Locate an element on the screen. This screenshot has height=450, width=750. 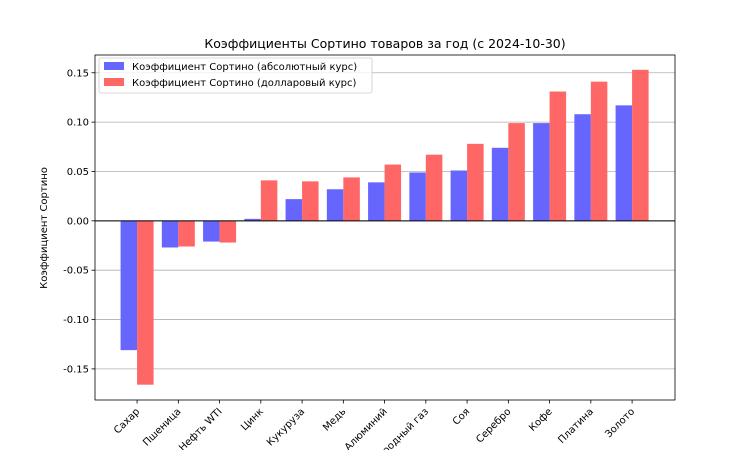
x-tick-label: Серебро is located at coordinates (493, 425).